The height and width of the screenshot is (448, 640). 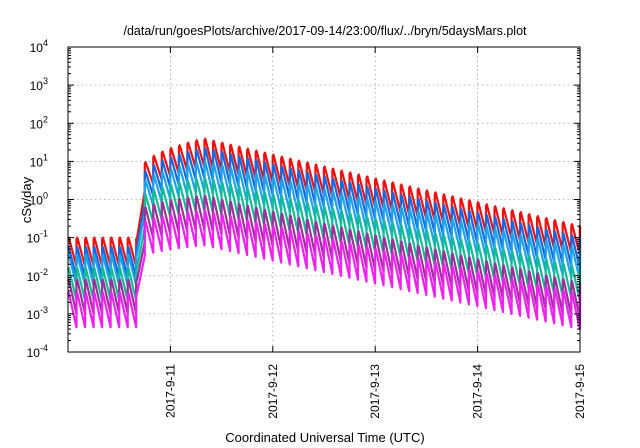 What do you see at coordinates (39, 122) in the screenshot?
I see `y-tick-label: 10²` at bounding box center [39, 122].